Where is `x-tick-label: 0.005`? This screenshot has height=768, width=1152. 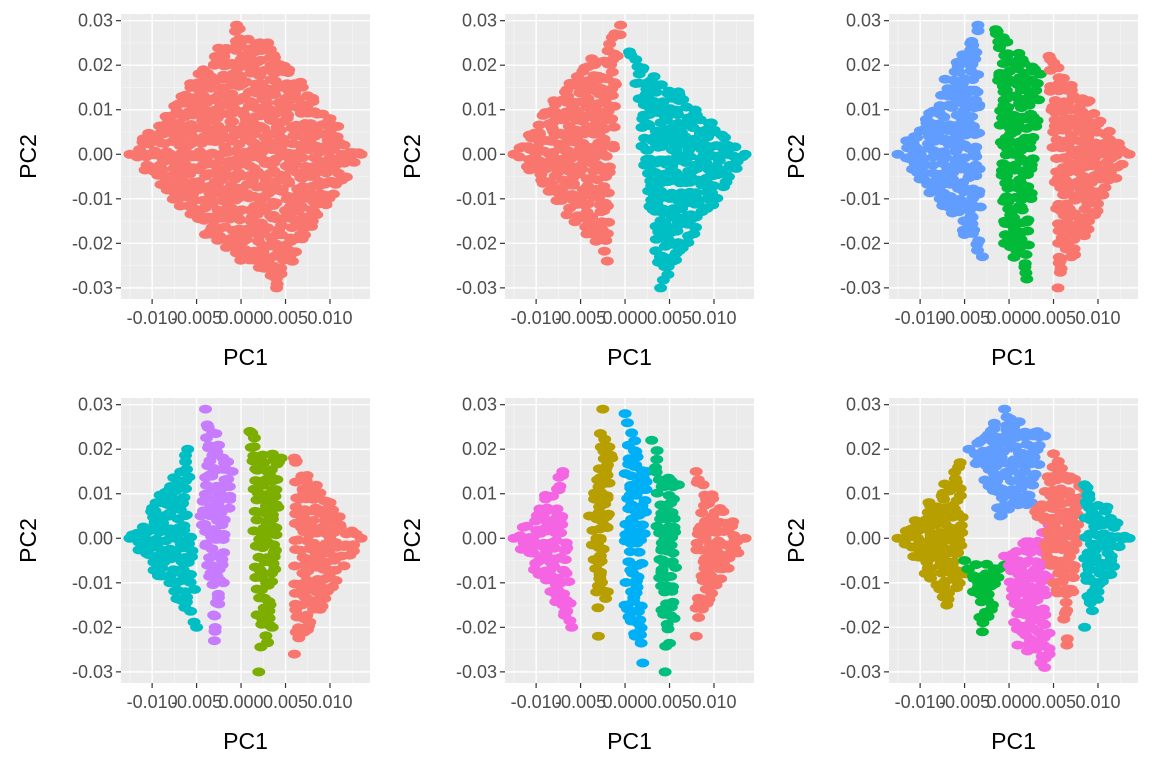 x-tick-label: 0.005 is located at coordinates (669, 702).